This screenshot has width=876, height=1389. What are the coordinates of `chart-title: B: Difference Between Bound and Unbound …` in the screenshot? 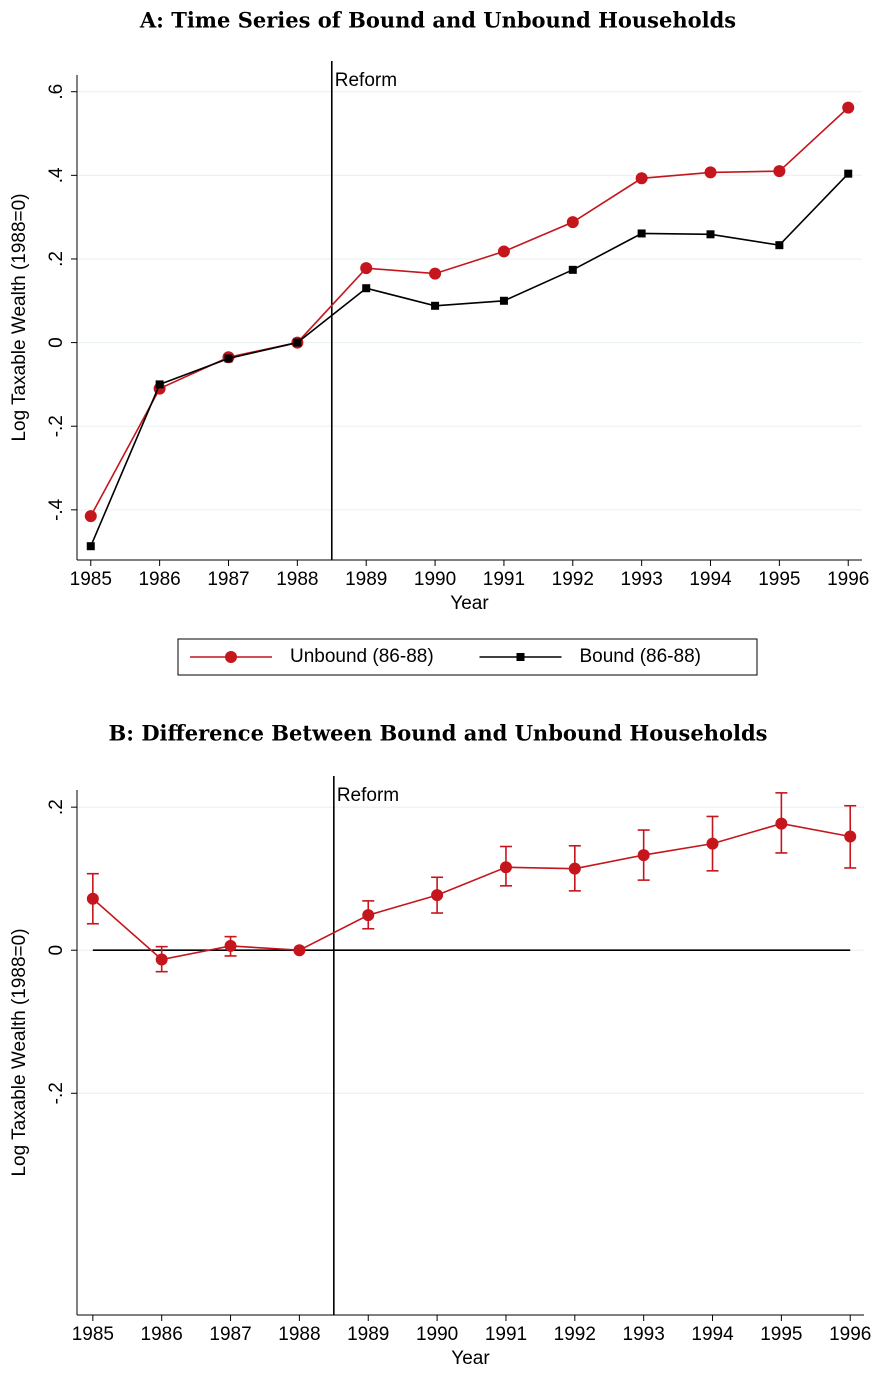 It's located at (438, 733).